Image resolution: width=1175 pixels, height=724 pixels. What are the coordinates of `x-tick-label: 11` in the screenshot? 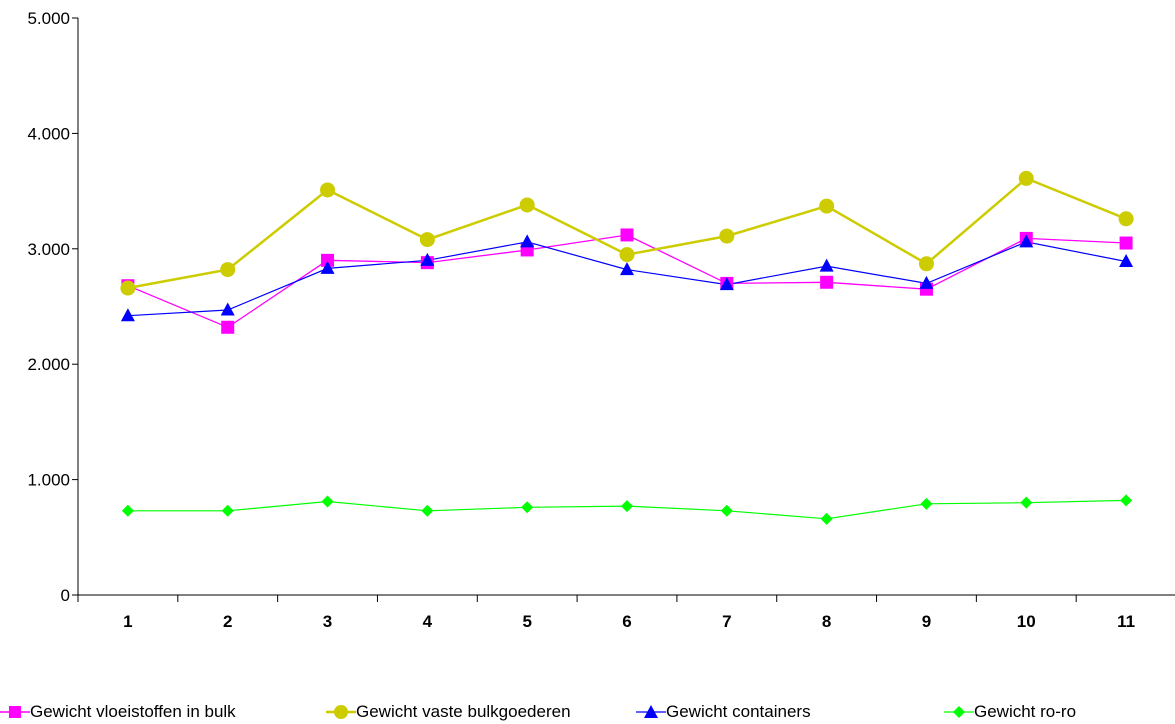 It's located at (1126, 621).